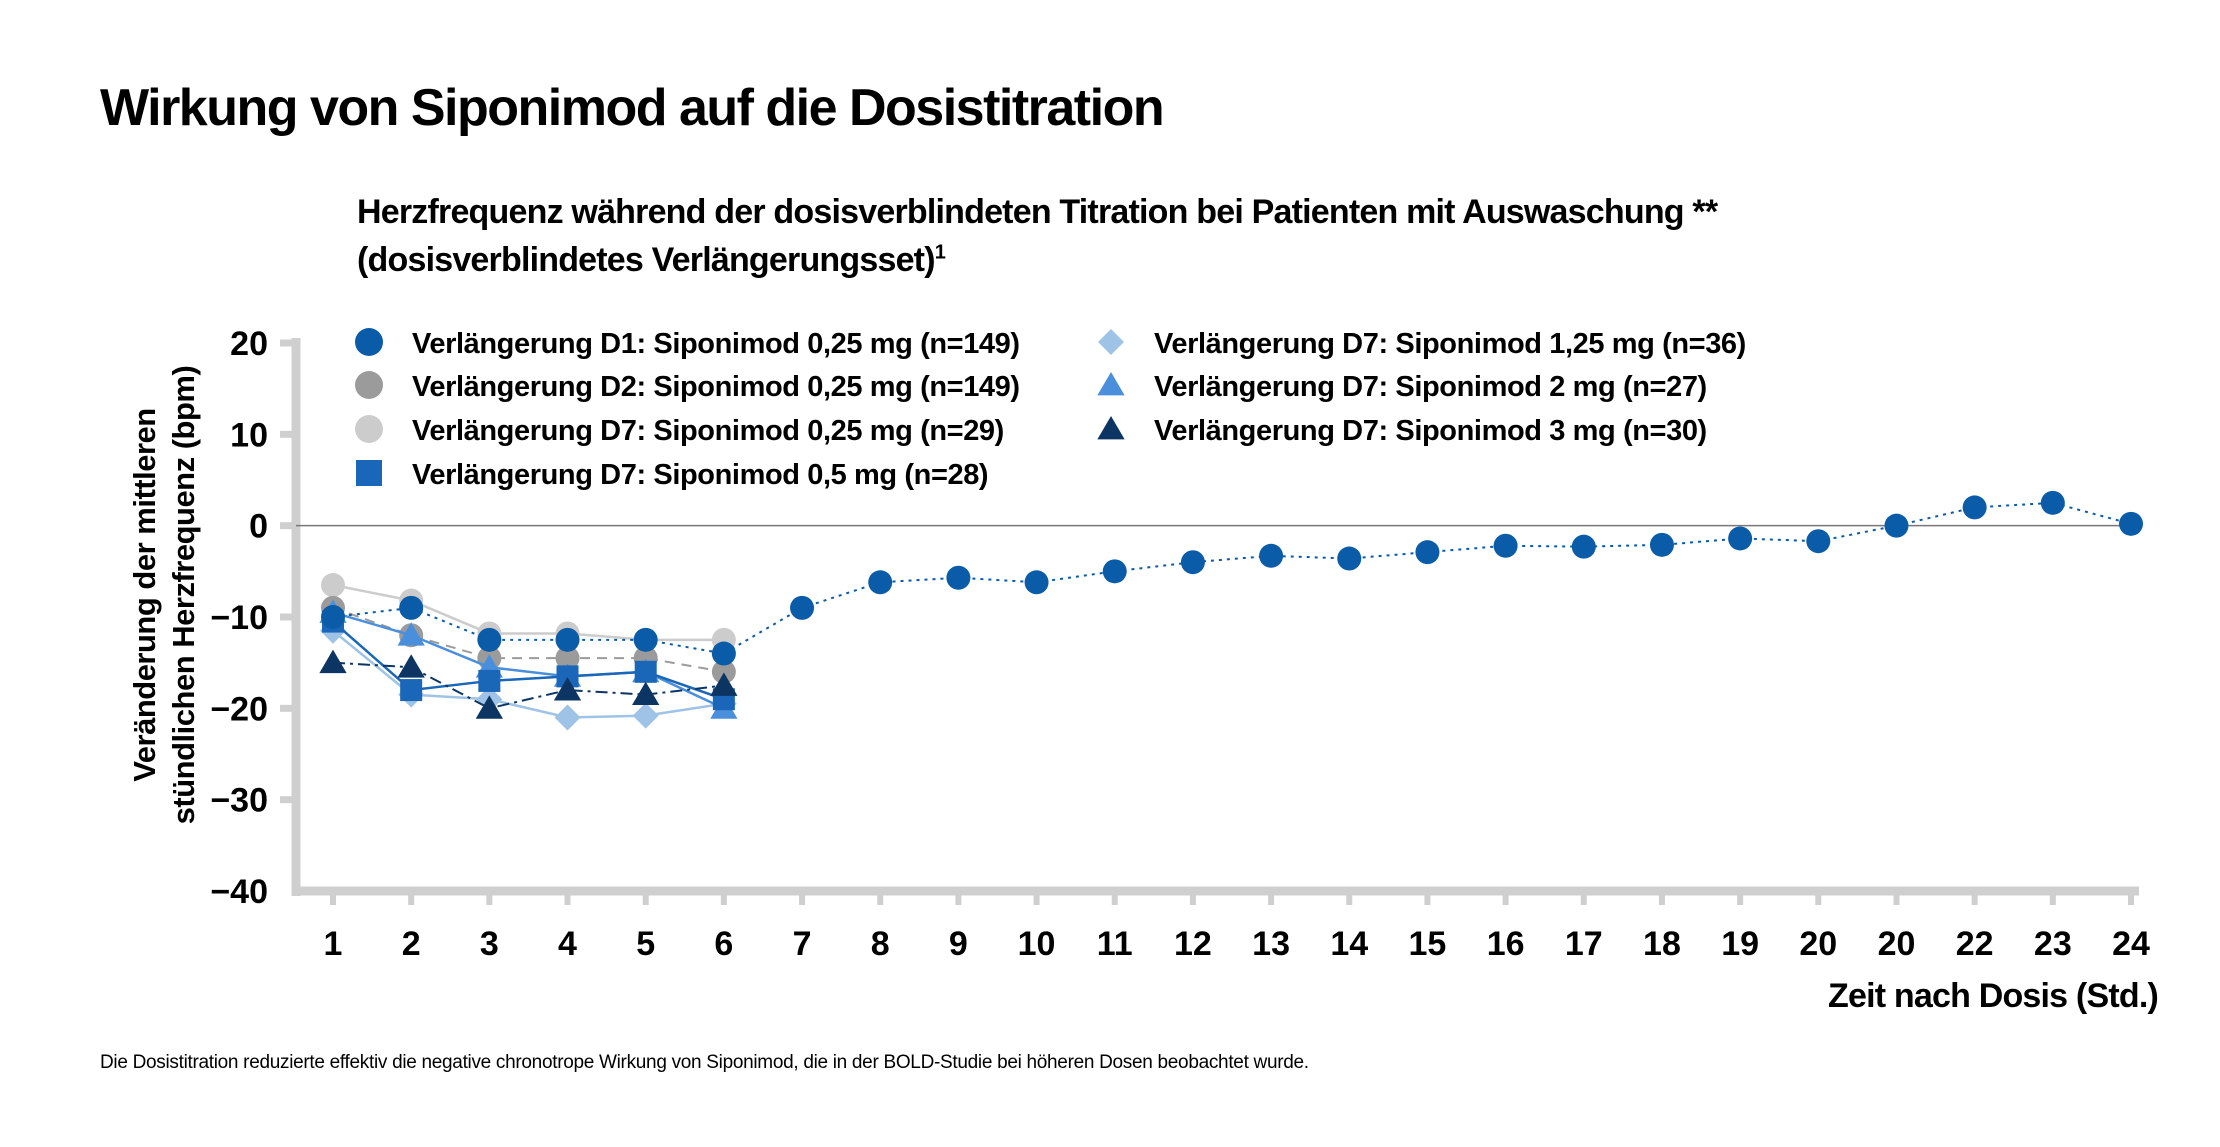 The width and height of the screenshot is (2220, 1147). Describe the element at coordinates (880, 944) in the screenshot. I see `x-tick-label: 8` at that location.